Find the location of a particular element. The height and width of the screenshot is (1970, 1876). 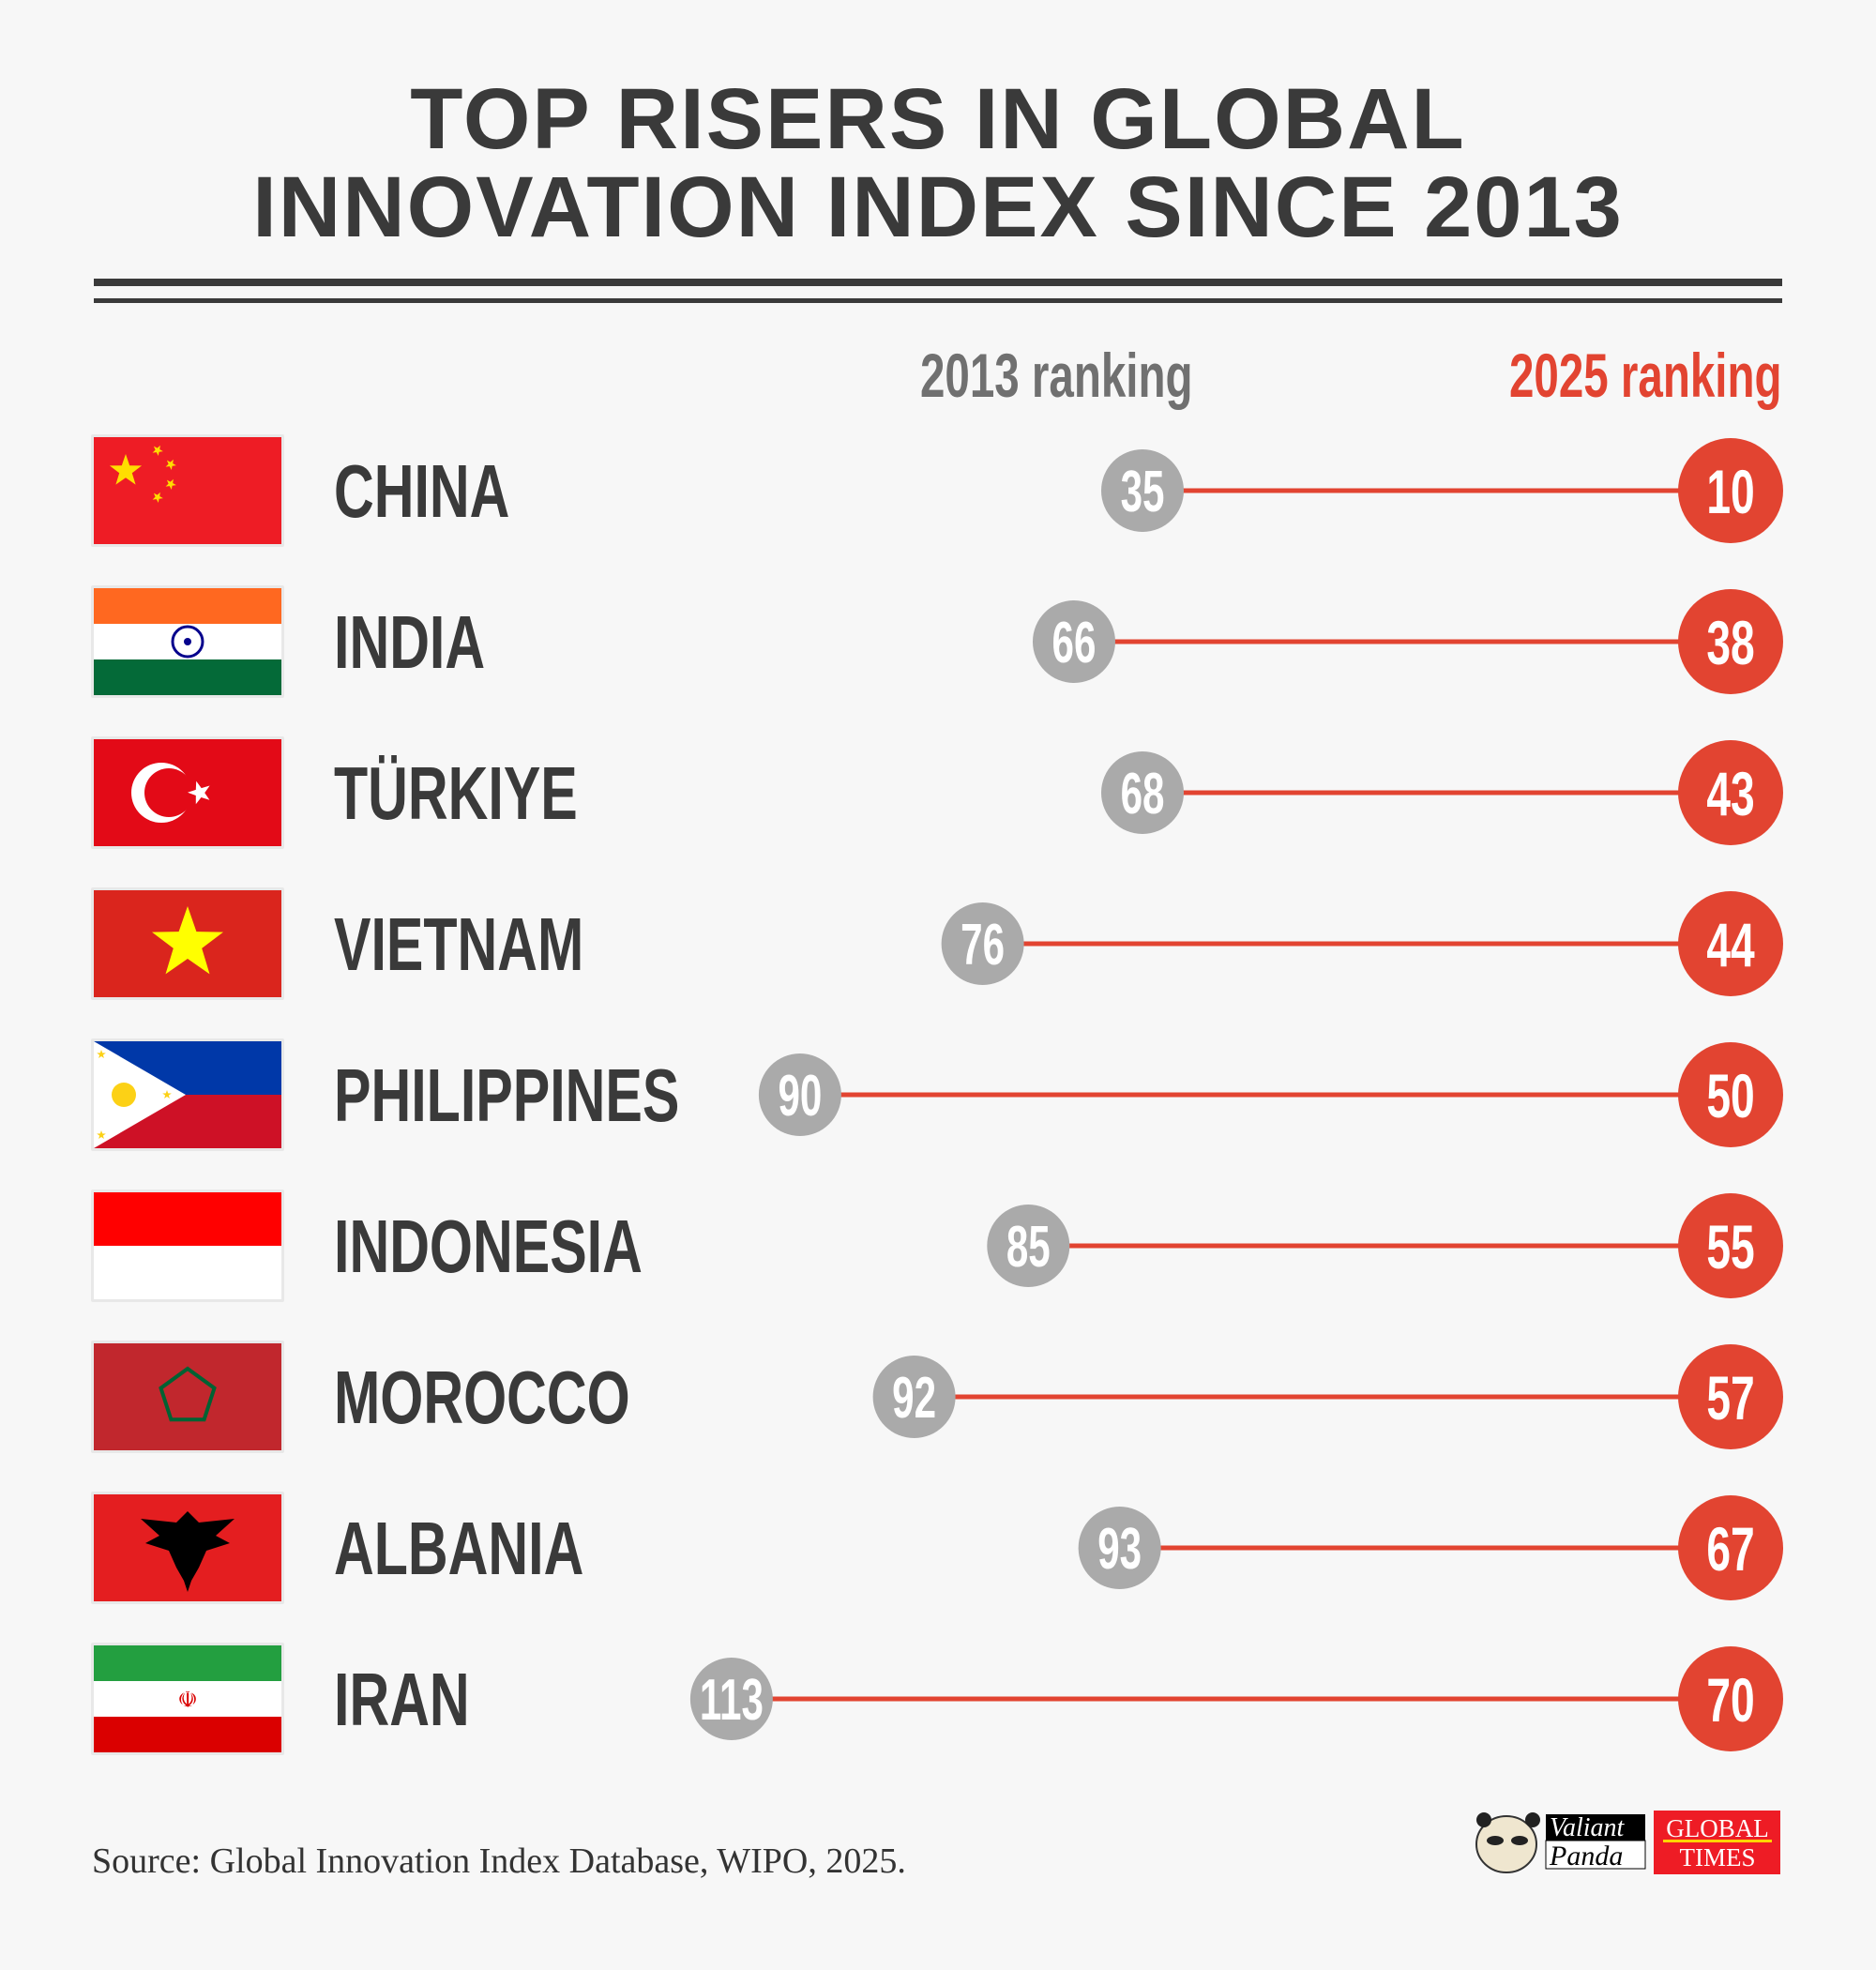

publisher-logos: Valiant Panda GLOBAL TIMES is located at coordinates (1627, 1843).